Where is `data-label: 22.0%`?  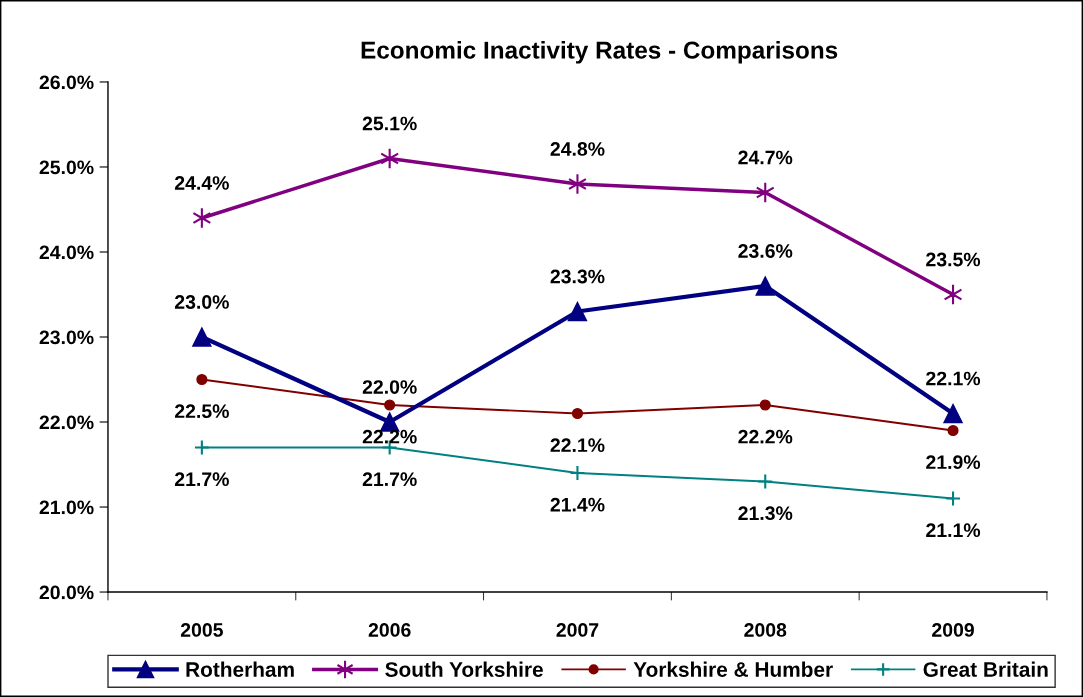
data-label: 22.0% is located at coordinates (389, 387).